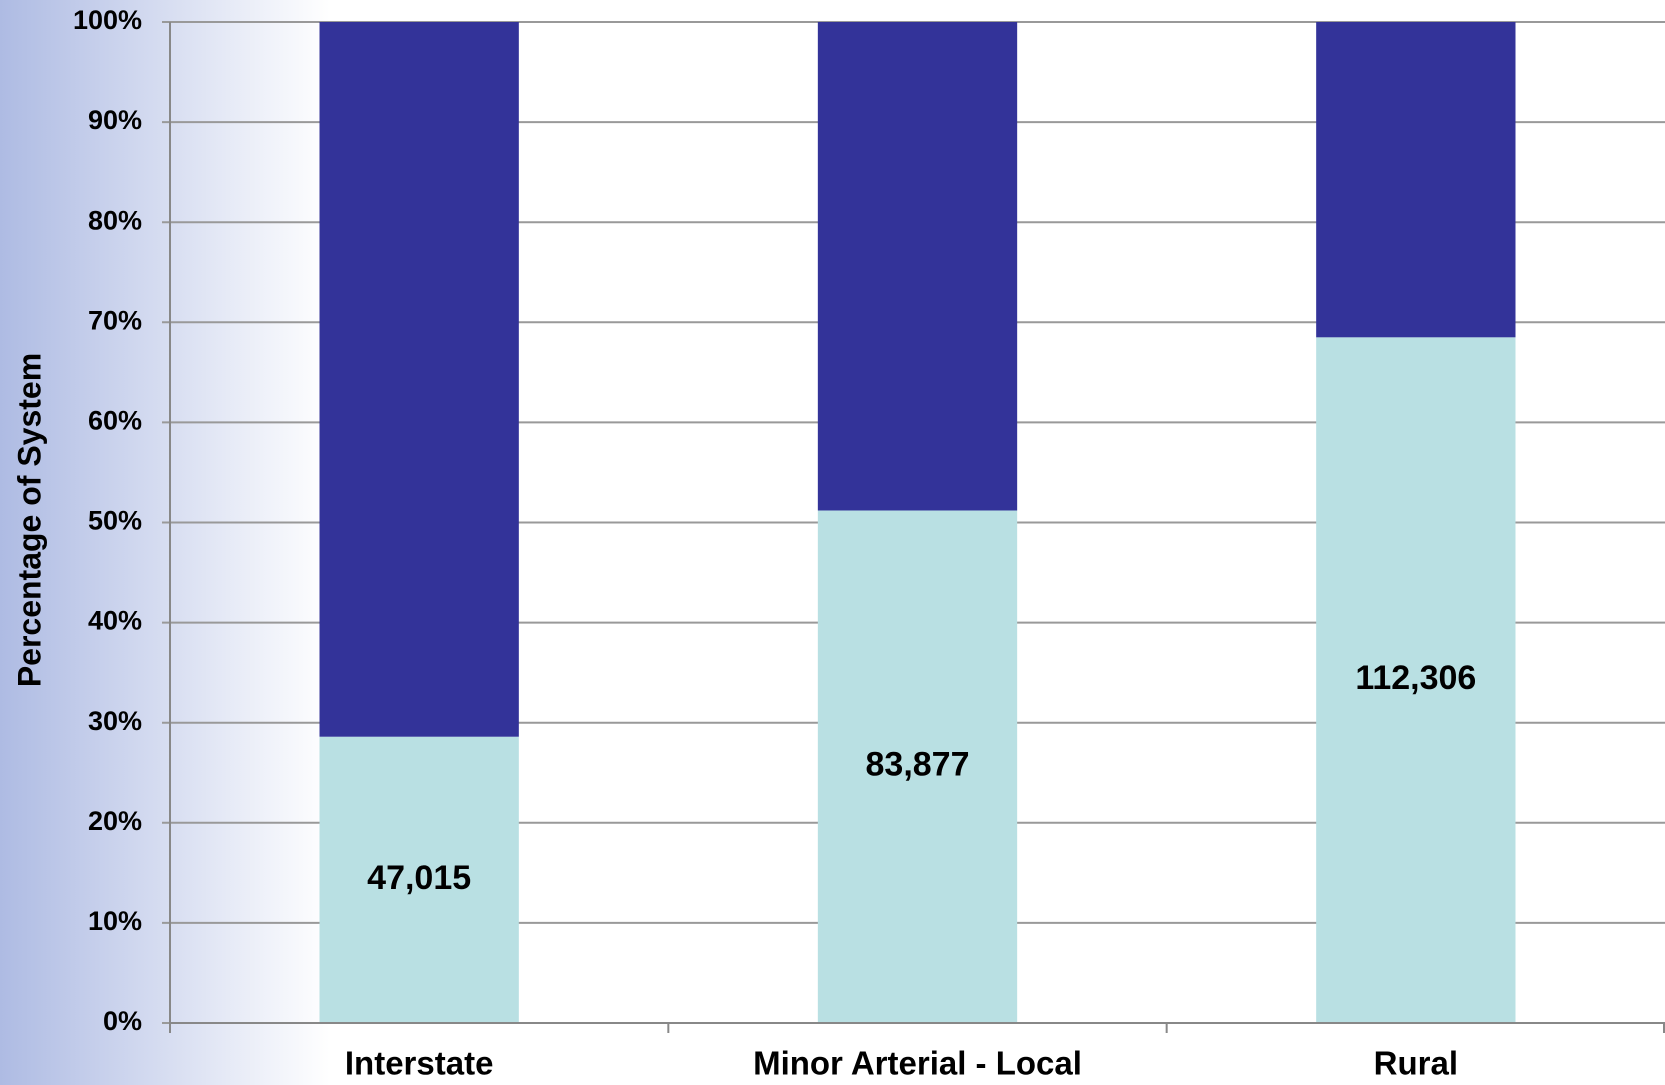  I want to click on bar-annotation: 112,306, so click(1415, 678).